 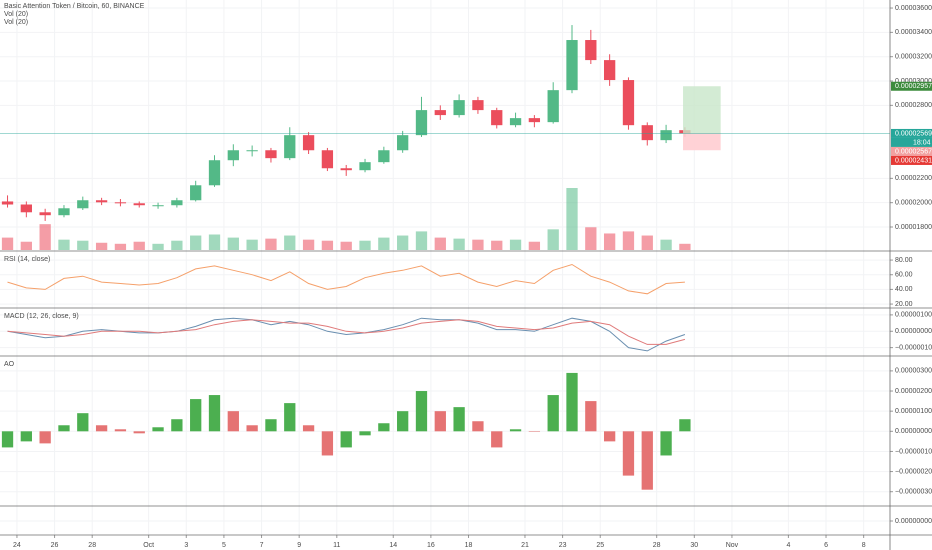 I want to click on x-tick-label: 9, so click(x=299, y=545).